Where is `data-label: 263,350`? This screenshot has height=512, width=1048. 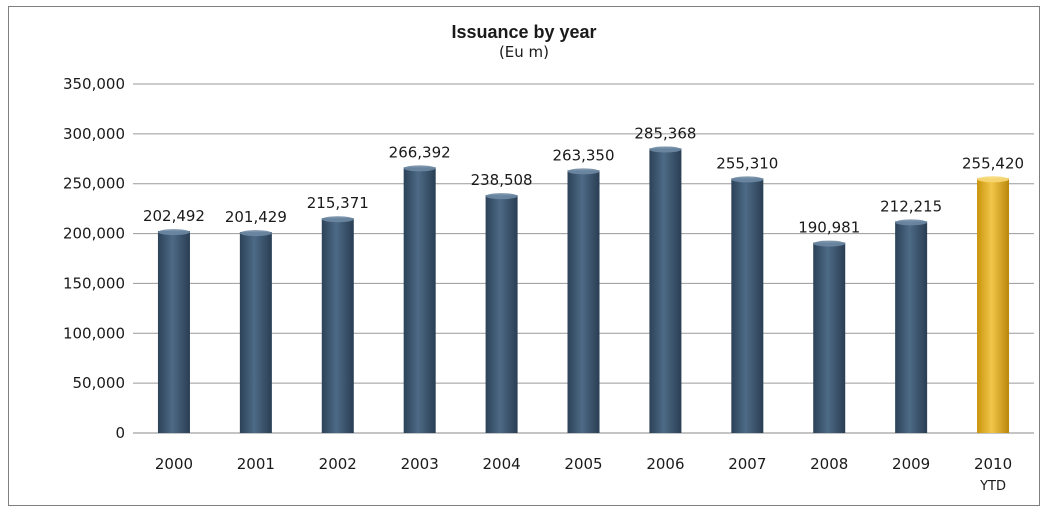
data-label: 263,350 is located at coordinates (583, 155).